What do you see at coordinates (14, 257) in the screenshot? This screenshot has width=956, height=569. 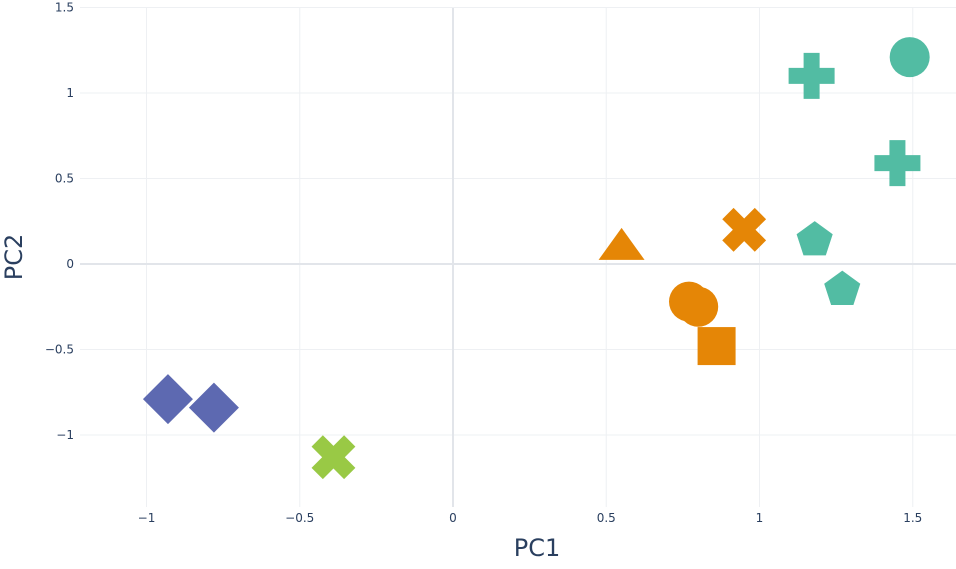 I see `y-axis-title: PC2` at bounding box center [14, 257].